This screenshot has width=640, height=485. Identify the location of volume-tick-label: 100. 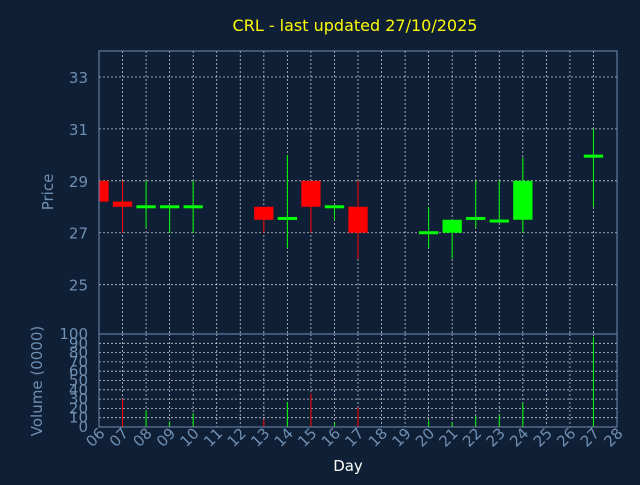
(73, 334).